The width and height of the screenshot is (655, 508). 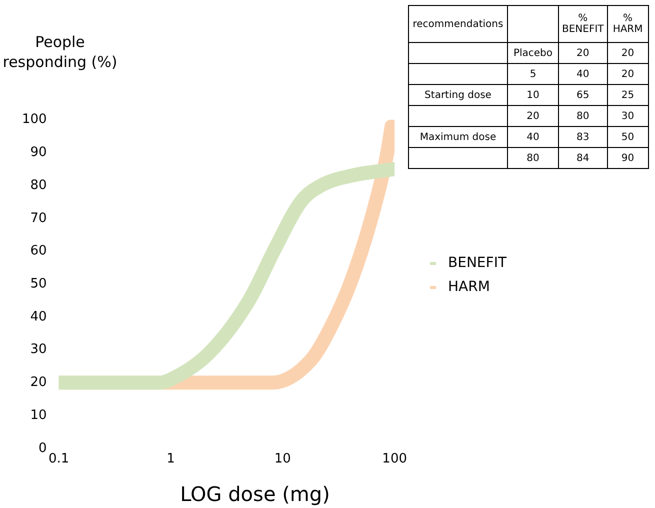 I want to click on x-tick-label: 100, so click(x=395, y=459).